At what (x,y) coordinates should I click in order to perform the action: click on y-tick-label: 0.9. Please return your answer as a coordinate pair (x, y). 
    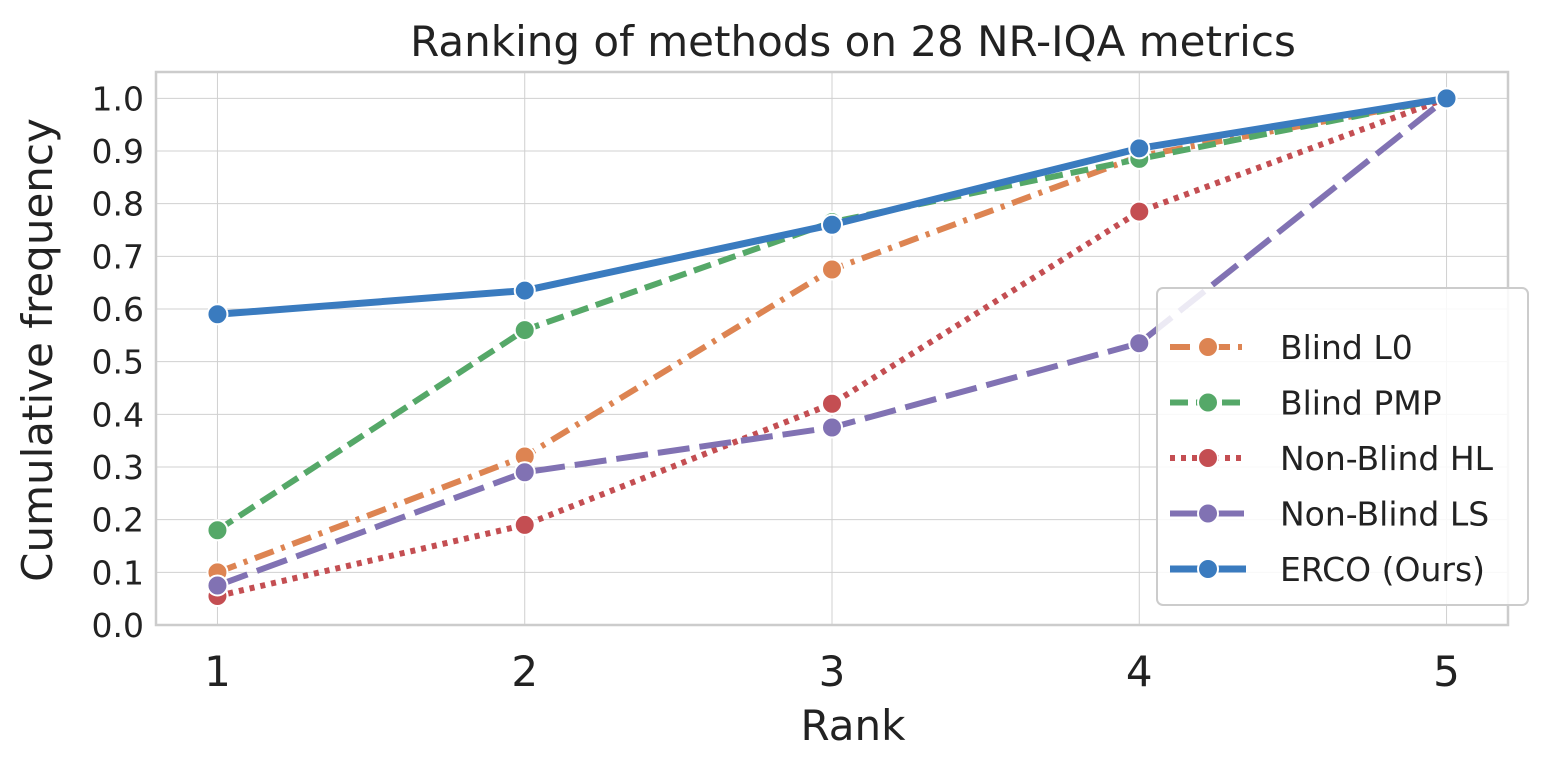
    Looking at the image, I should click on (118, 151).